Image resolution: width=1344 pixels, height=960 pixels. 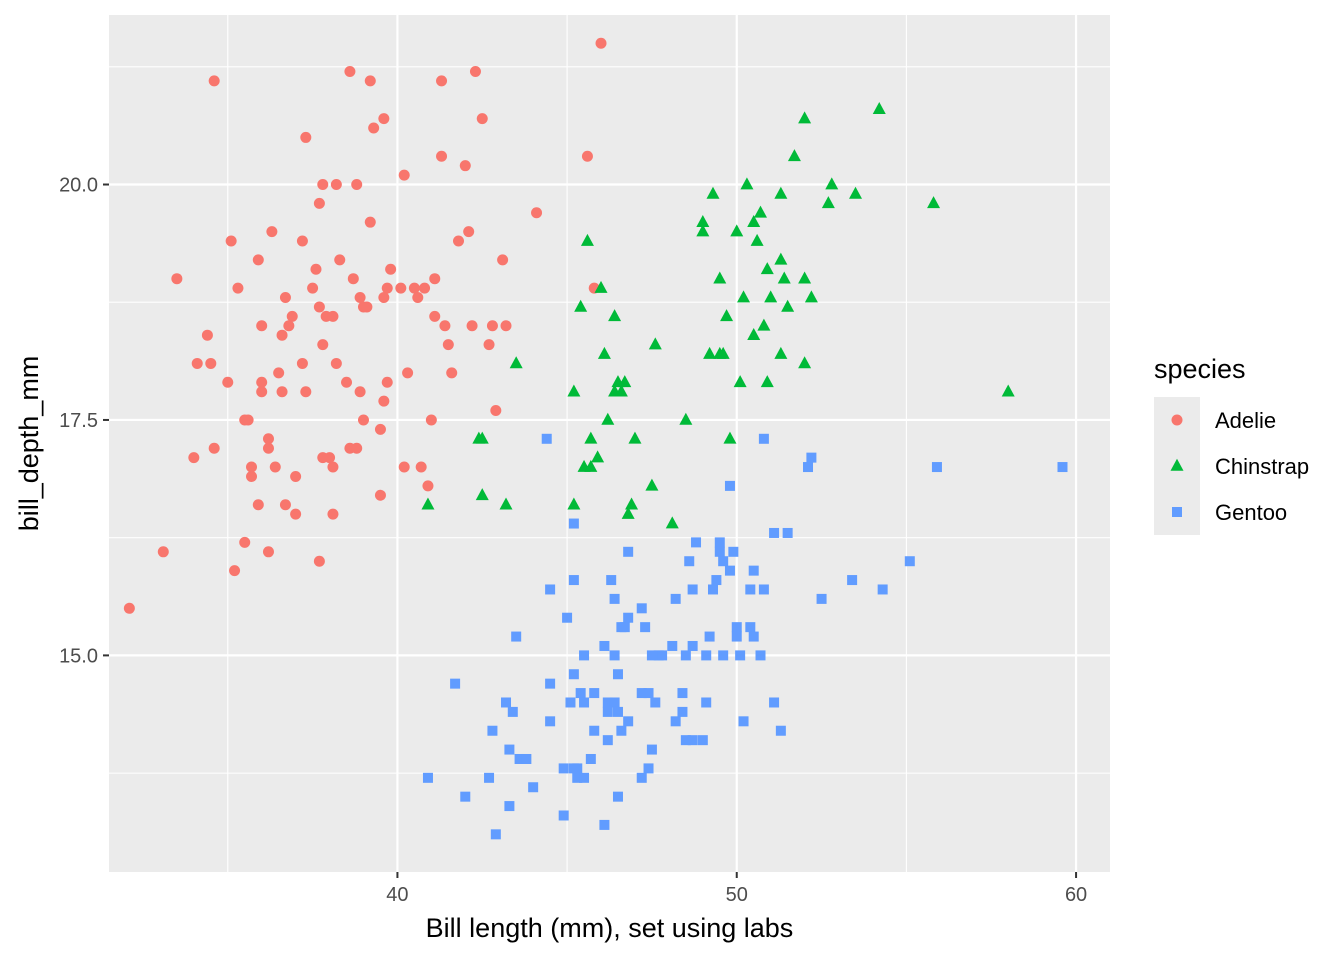 I want to click on legend: species Adelie Chinstrap Gentoo, so click(x=1231, y=444).